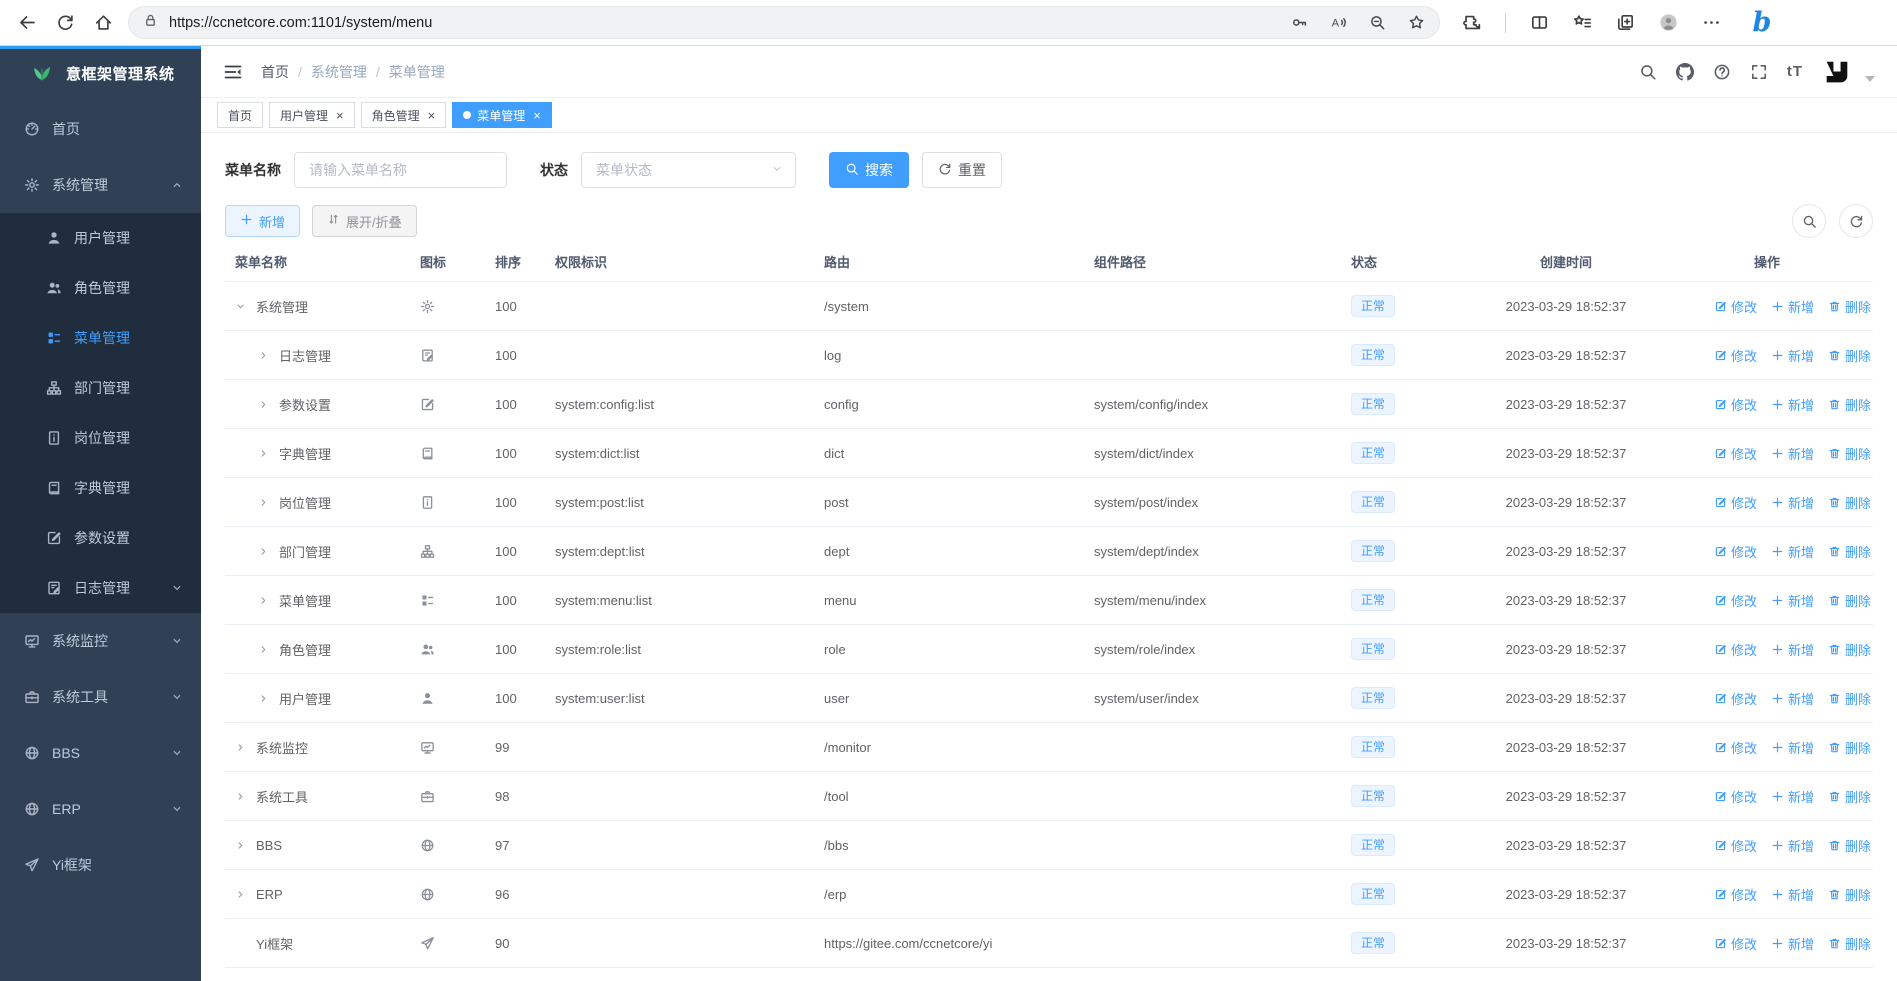  What do you see at coordinates (1711, 22) in the screenshot?
I see `more-options-icon` at bounding box center [1711, 22].